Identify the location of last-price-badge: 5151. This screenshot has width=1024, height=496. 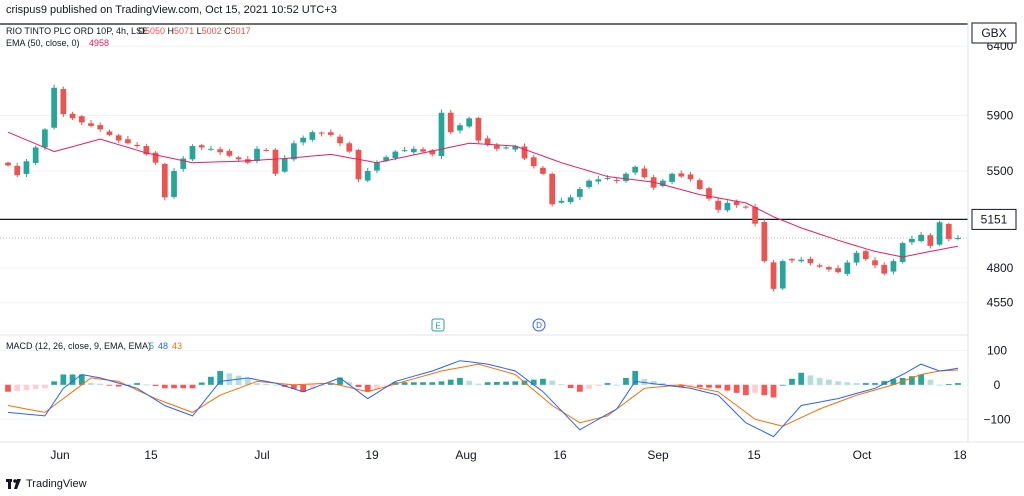
(994, 219).